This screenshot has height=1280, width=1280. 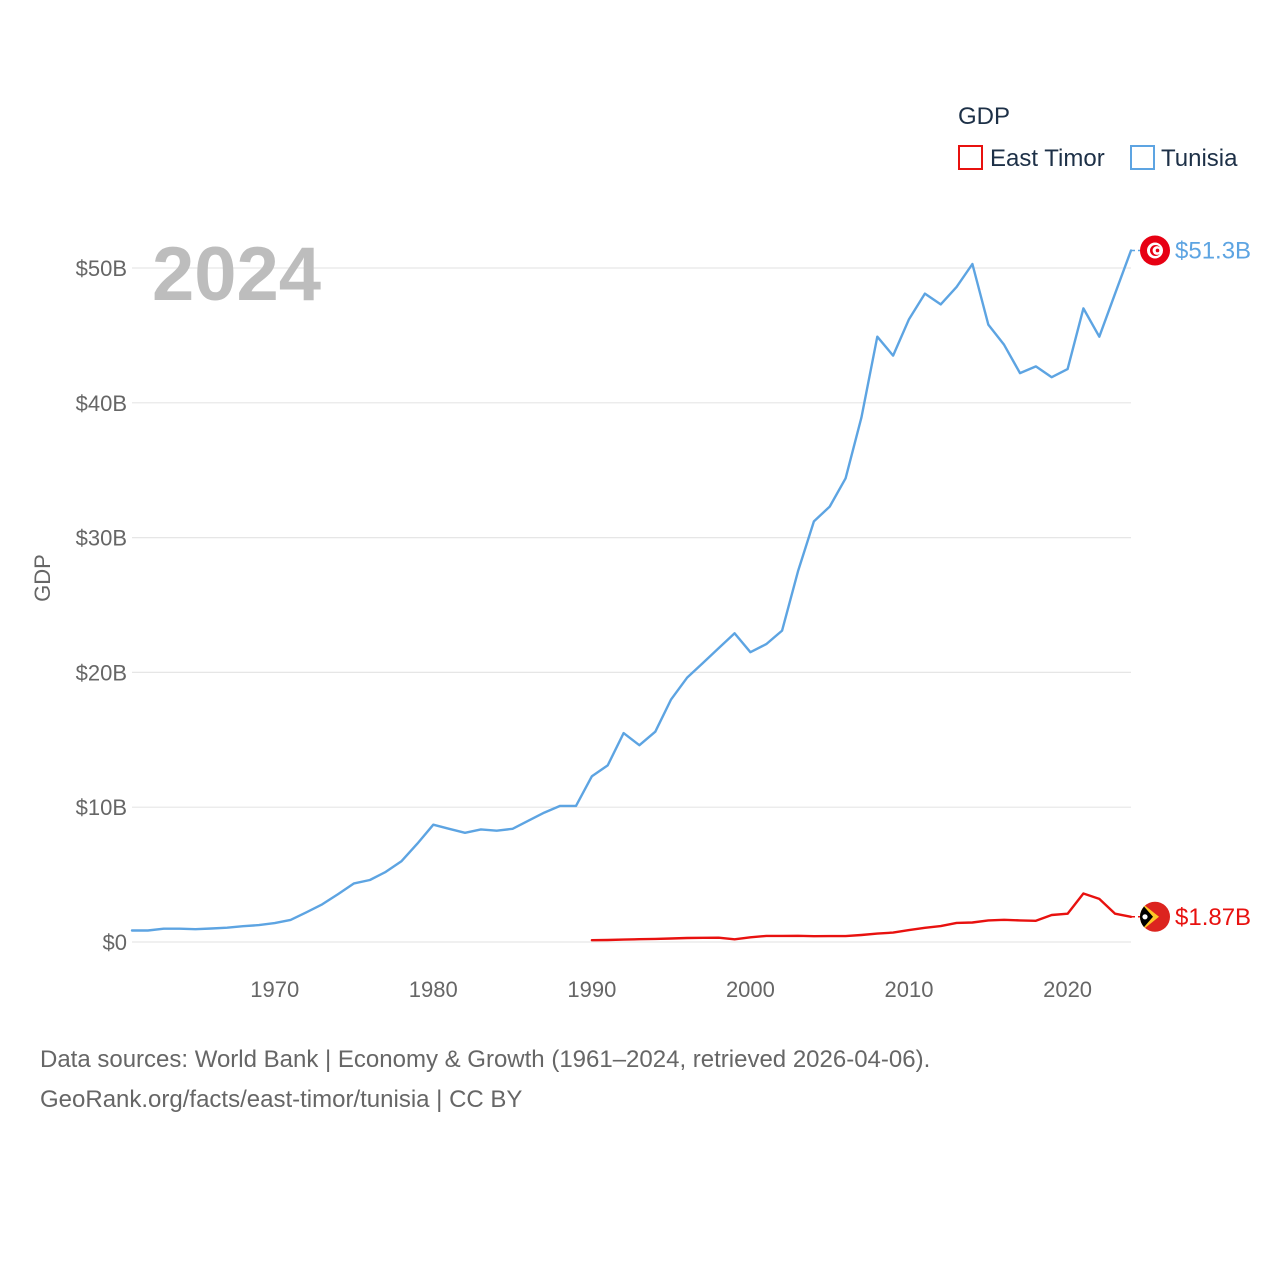 I want to click on east-timor-flag-icon, so click(x=1155, y=916).